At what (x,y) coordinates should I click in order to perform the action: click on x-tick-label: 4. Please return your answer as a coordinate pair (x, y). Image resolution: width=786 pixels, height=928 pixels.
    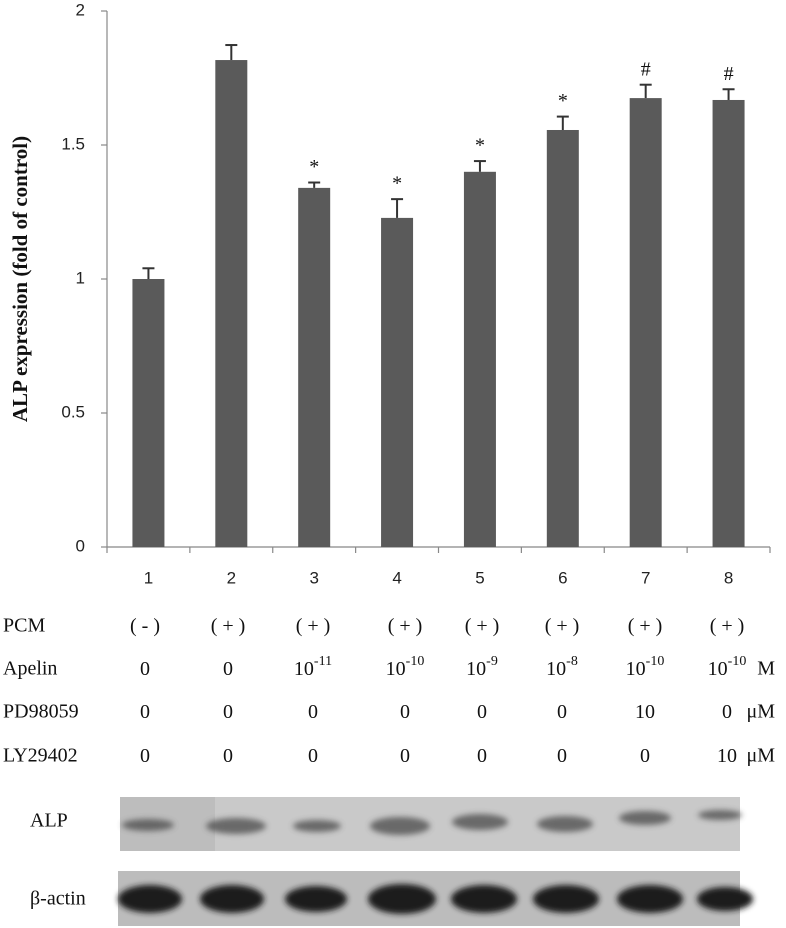
    Looking at the image, I should click on (396, 577).